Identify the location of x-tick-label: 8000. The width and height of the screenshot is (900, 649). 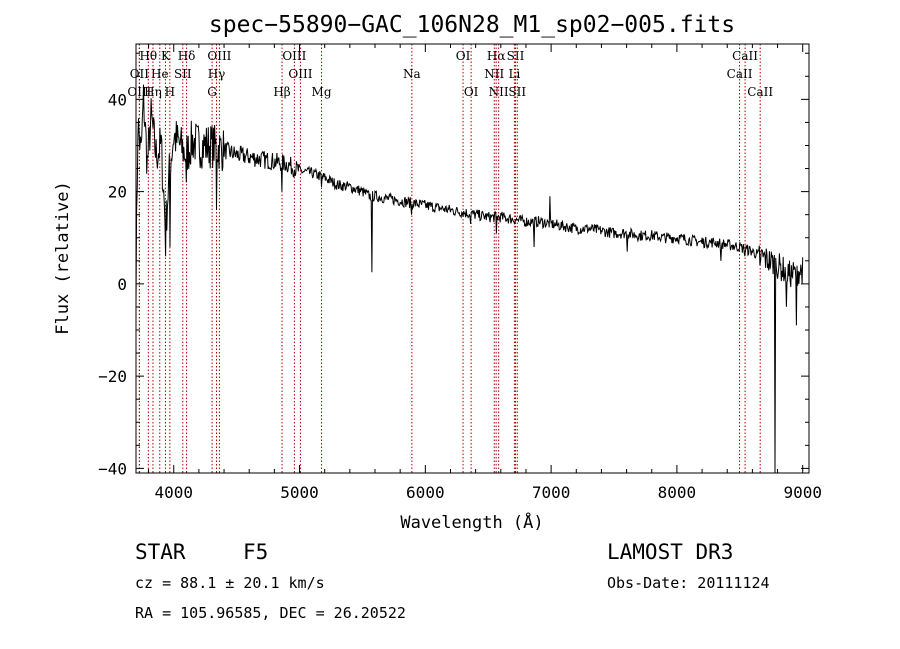
(677, 492).